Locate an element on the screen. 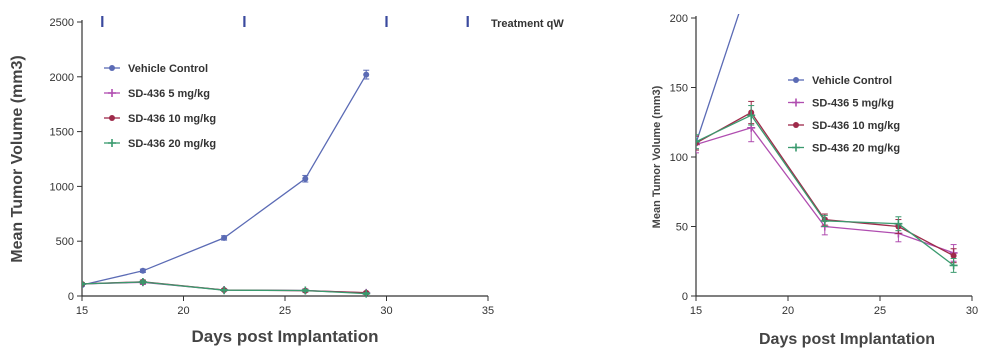 Image resolution: width=981 pixels, height=350 pixels. y-tick-label: 1000 is located at coordinates (62, 187).